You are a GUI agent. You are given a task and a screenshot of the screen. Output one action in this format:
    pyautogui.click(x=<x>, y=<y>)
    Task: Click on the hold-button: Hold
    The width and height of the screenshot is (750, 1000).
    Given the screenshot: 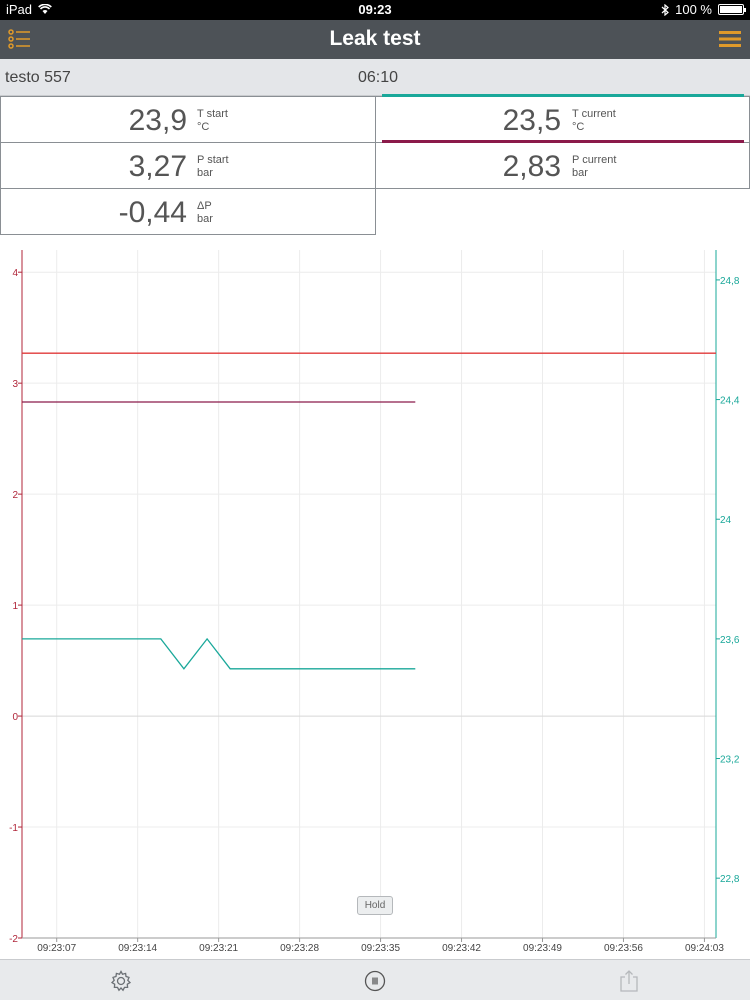 What is the action you would take?
    pyautogui.click(x=375, y=905)
    